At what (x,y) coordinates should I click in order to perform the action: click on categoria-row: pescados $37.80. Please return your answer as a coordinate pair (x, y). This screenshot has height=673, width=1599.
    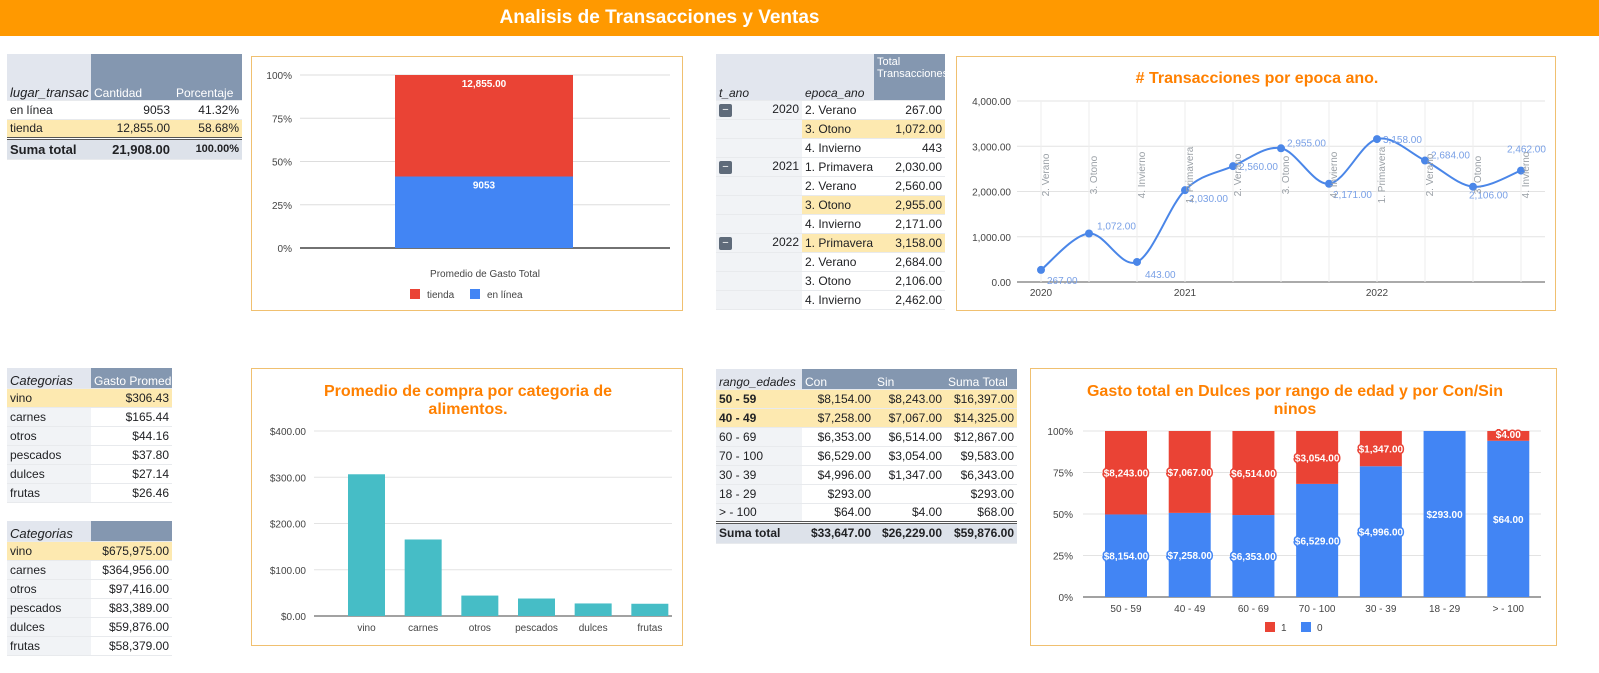
    Looking at the image, I should click on (89, 455).